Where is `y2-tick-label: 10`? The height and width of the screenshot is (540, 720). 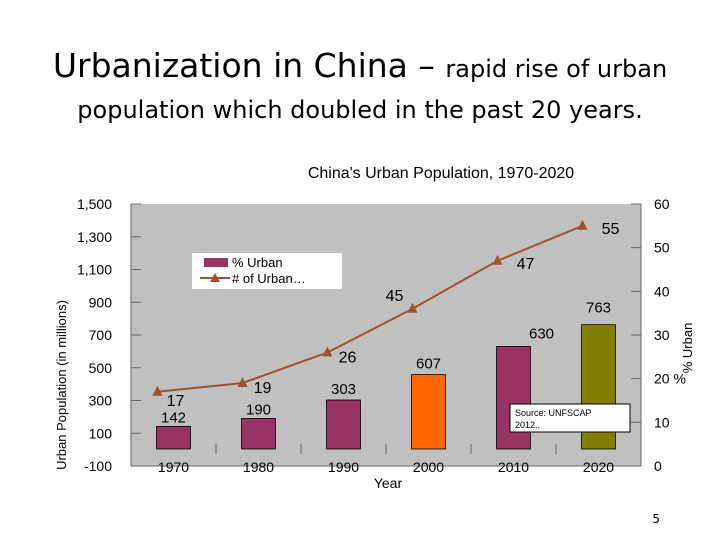
y2-tick-label: 10 is located at coordinates (662, 422).